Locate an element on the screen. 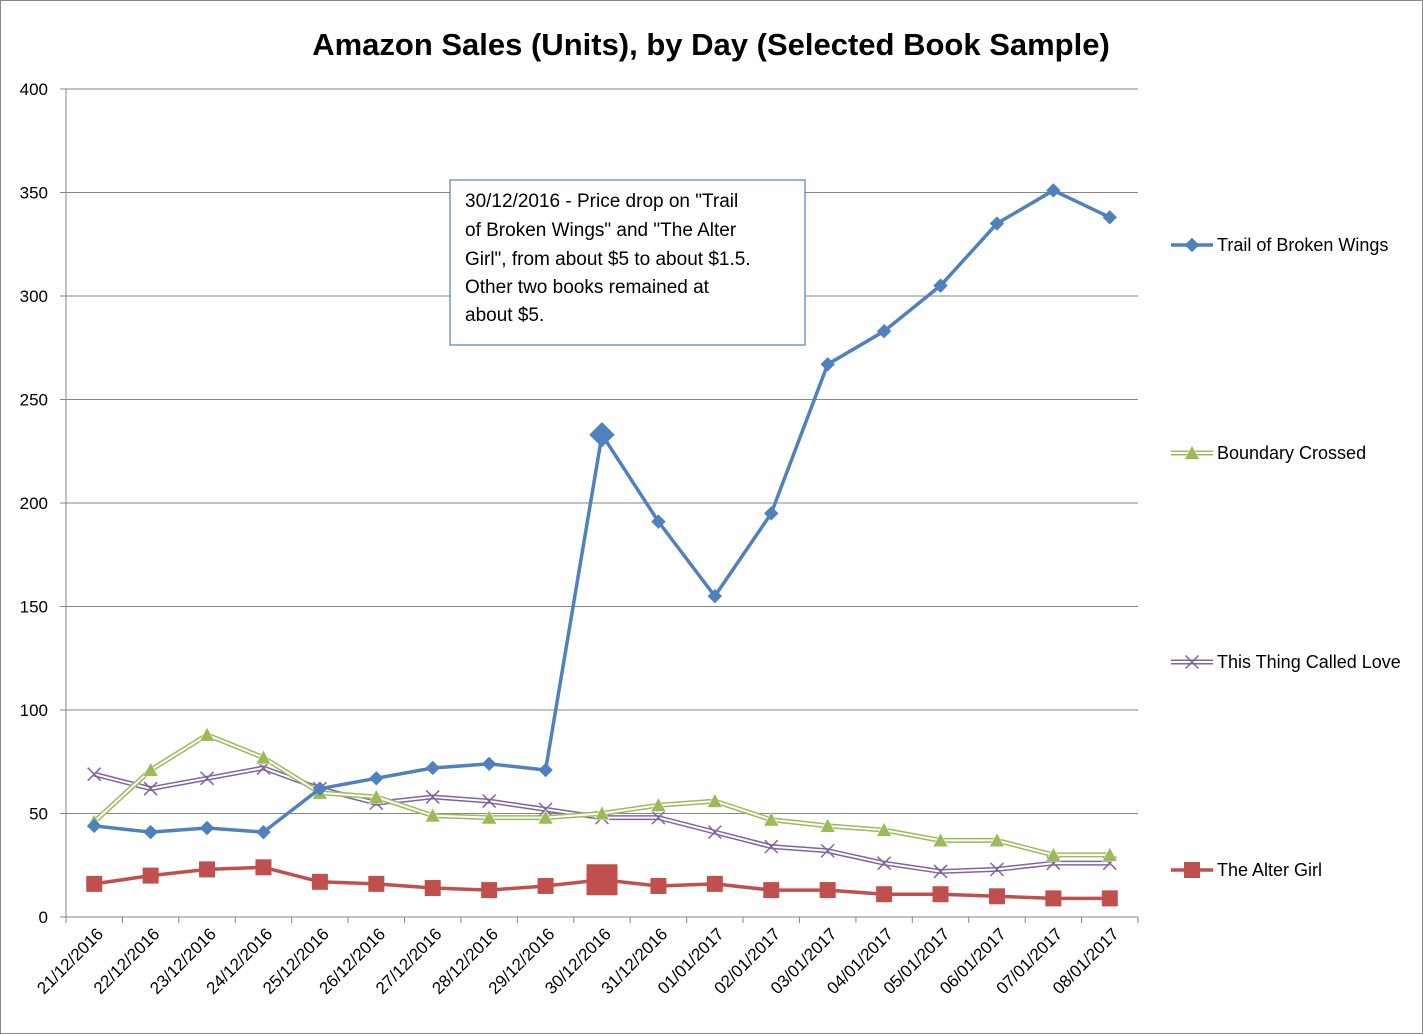  annotation-line: Girl", from about $5 to about $1.5. is located at coordinates (608, 259).